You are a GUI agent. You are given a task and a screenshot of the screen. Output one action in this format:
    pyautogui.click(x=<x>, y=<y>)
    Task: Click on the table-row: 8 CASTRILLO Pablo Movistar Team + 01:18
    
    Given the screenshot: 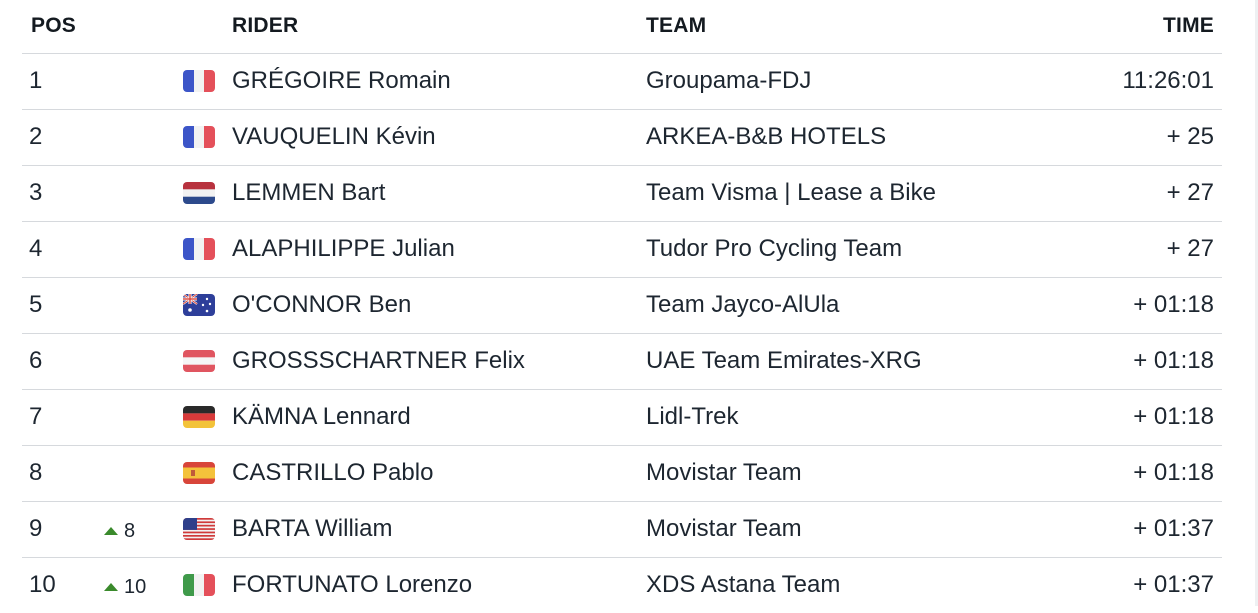 What is the action you would take?
    pyautogui.click(x=622, y=474)
    